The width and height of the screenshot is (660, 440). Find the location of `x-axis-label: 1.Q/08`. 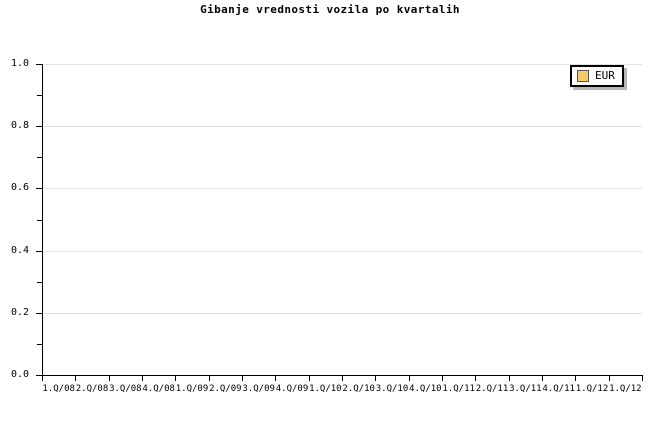

x-axis-label: 1.Q/08 is located at coordinates (58, 389).